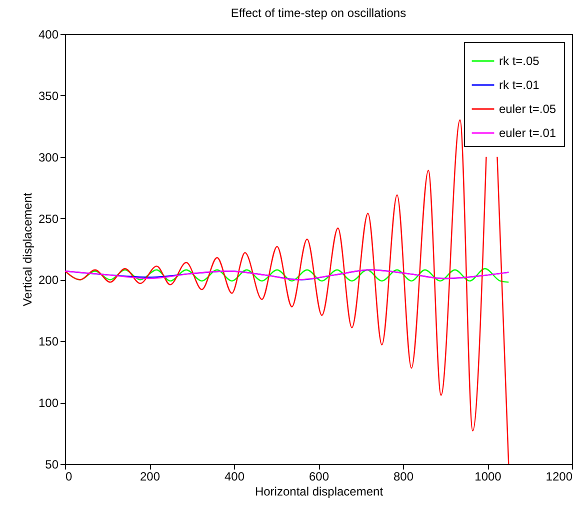 This screenshot has width=581, height=512. Describe the element at coordinates (48, 95) in the screenshot. I see `y-tick-label: 350` at that location.